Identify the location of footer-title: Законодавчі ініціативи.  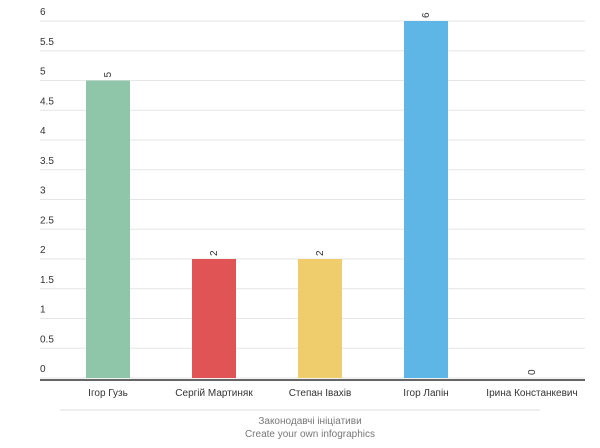
(309, 421).